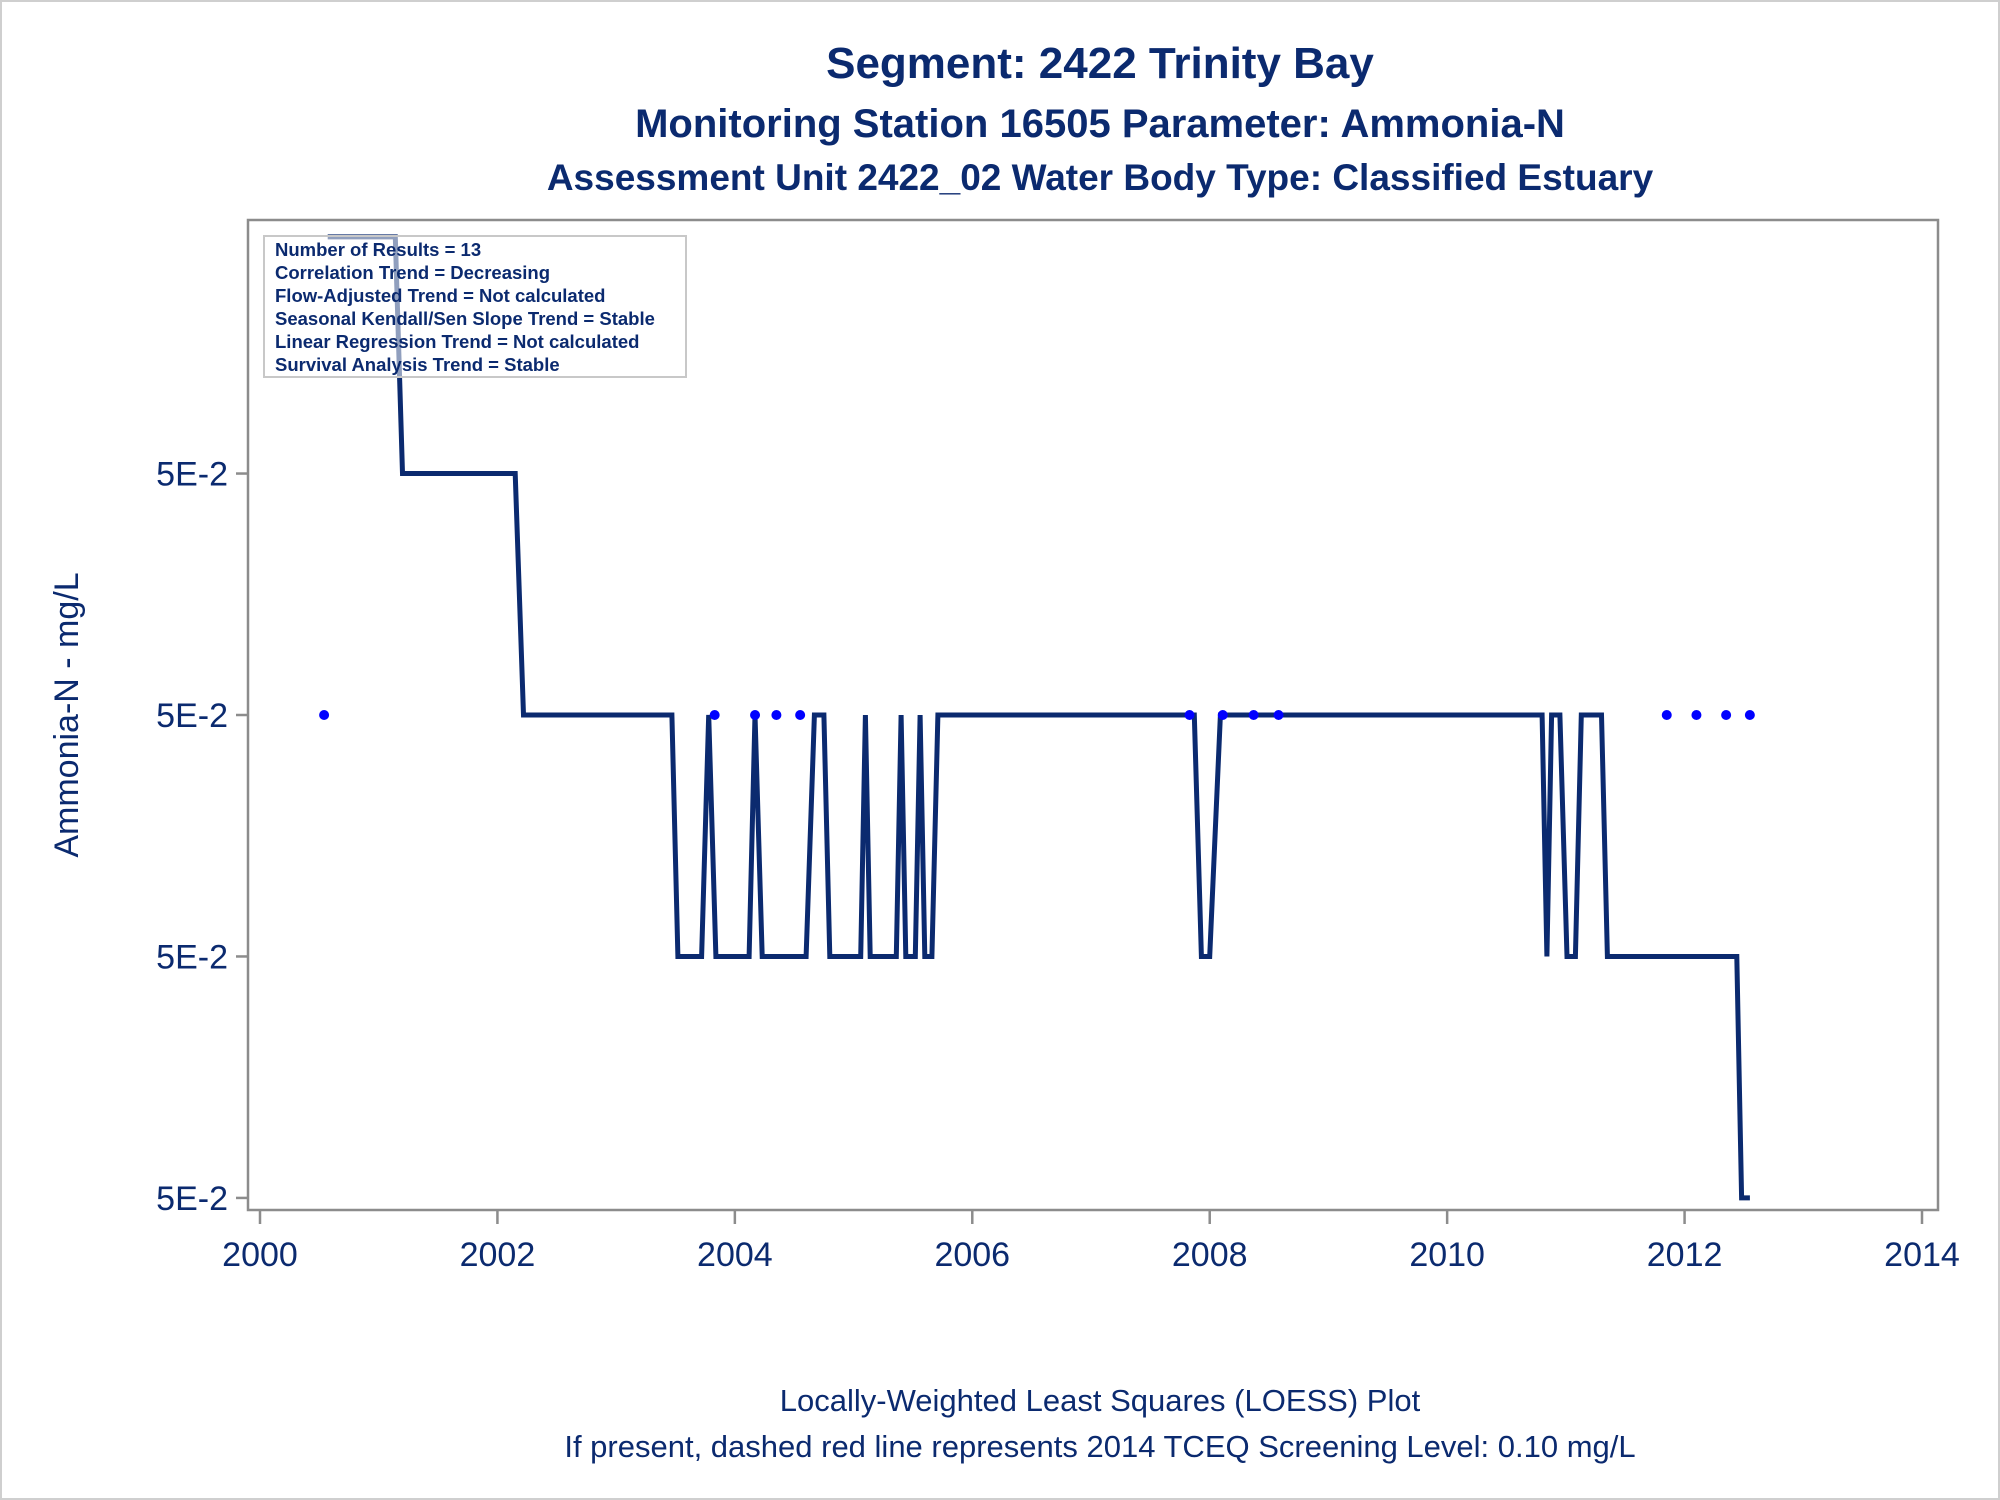 The height and width of the screenshot is (1500, 2000). I want to click on x-axis: 2000 2002 2004 2006 2008 2010 2012 2014, so click(1091, 1242).